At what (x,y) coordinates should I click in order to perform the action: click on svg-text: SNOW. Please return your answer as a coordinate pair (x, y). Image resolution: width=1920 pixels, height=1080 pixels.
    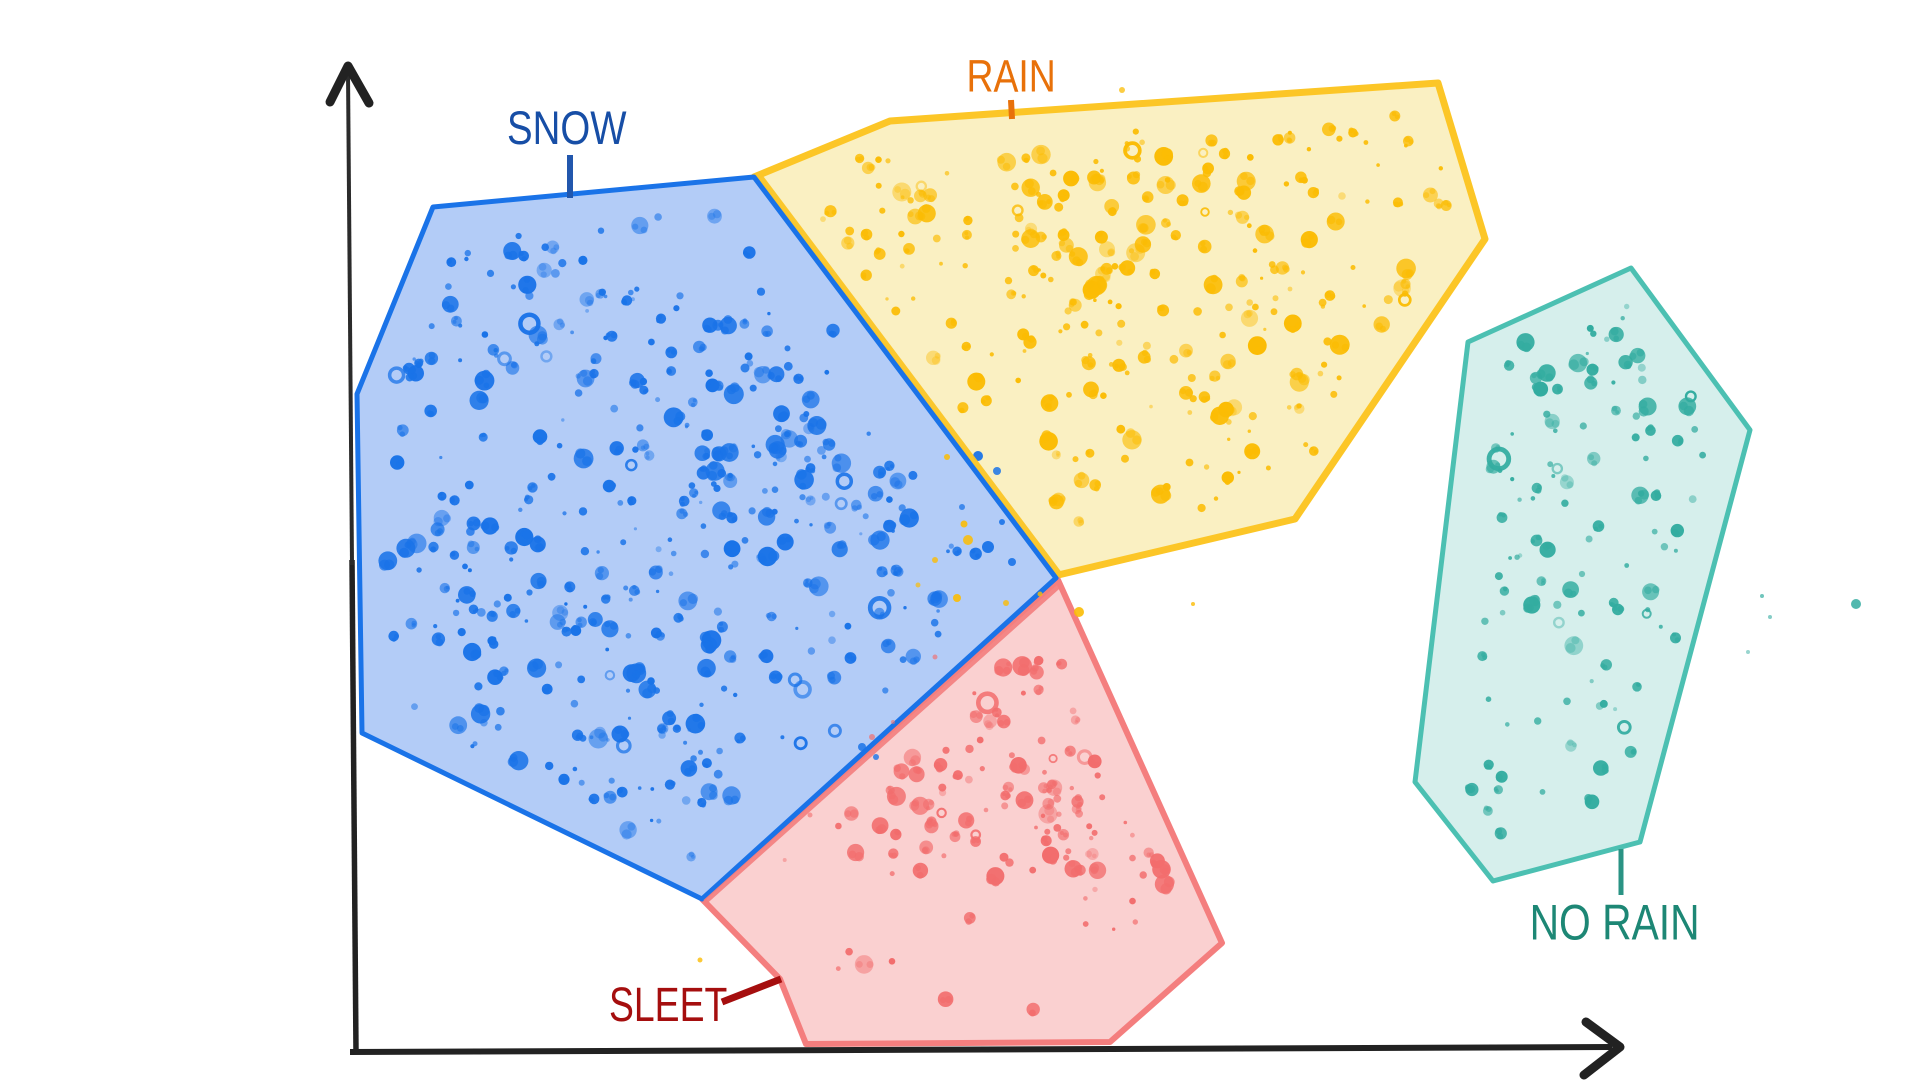
    Looking at the image, I should click on (567, 128).